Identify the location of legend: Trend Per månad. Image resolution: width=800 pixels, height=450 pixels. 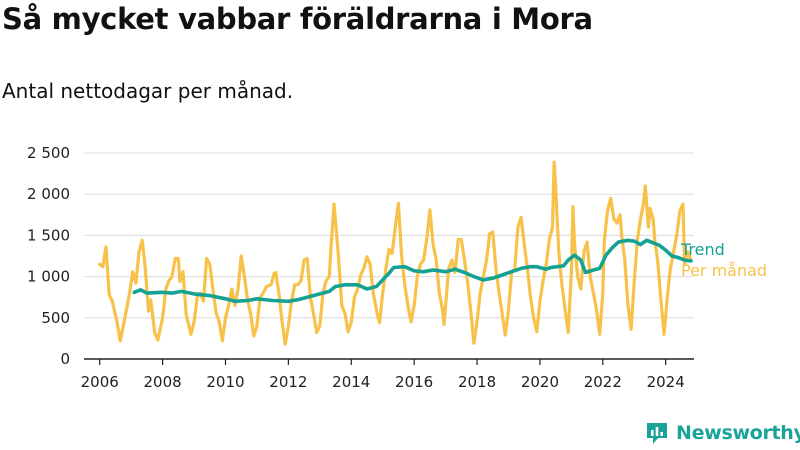
(723, 260).